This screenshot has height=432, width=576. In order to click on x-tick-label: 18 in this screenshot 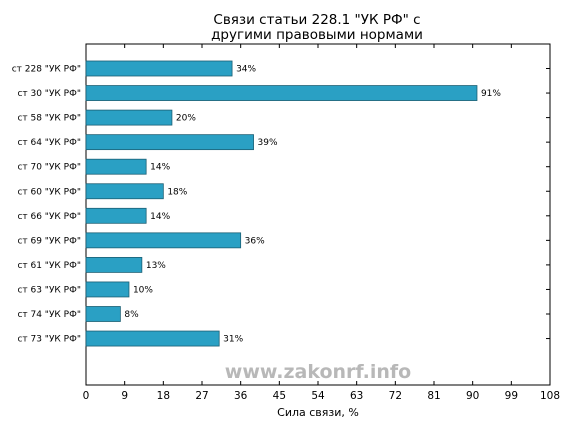, I will do `click(163, 396)`.